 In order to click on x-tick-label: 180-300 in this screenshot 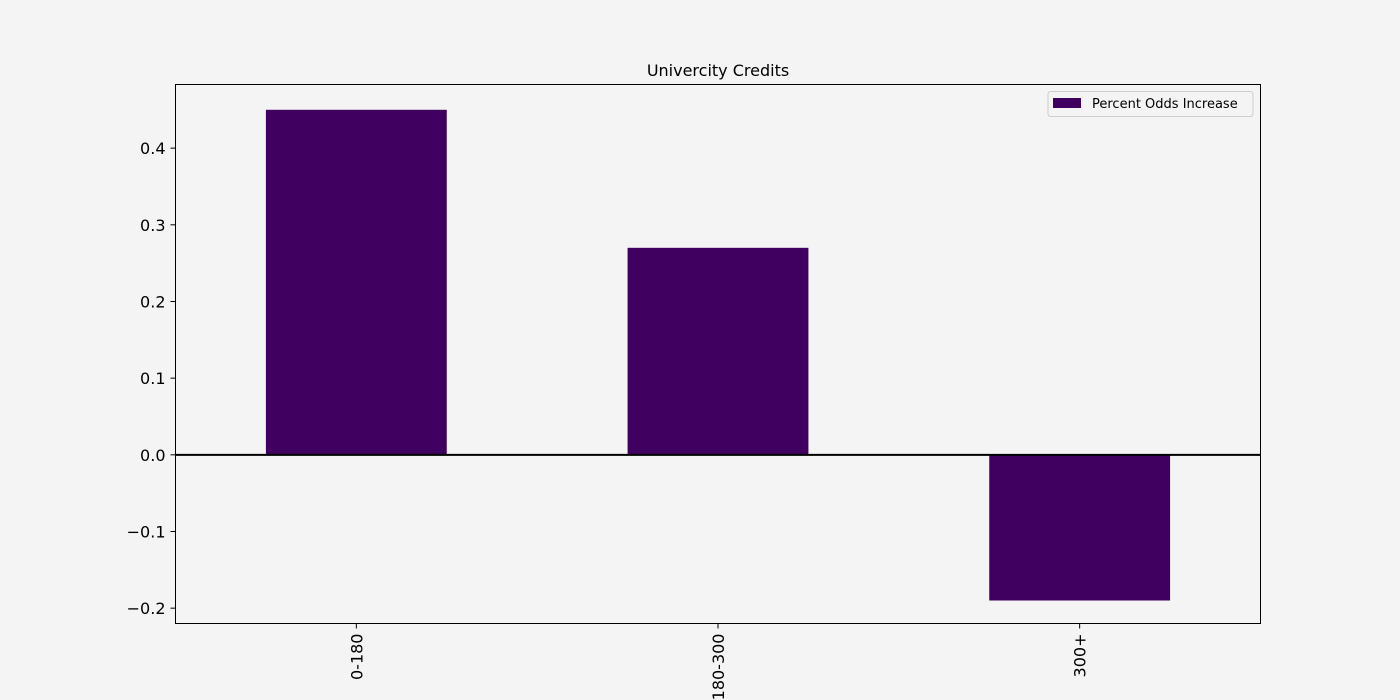, I will do `click(718, 667)`.